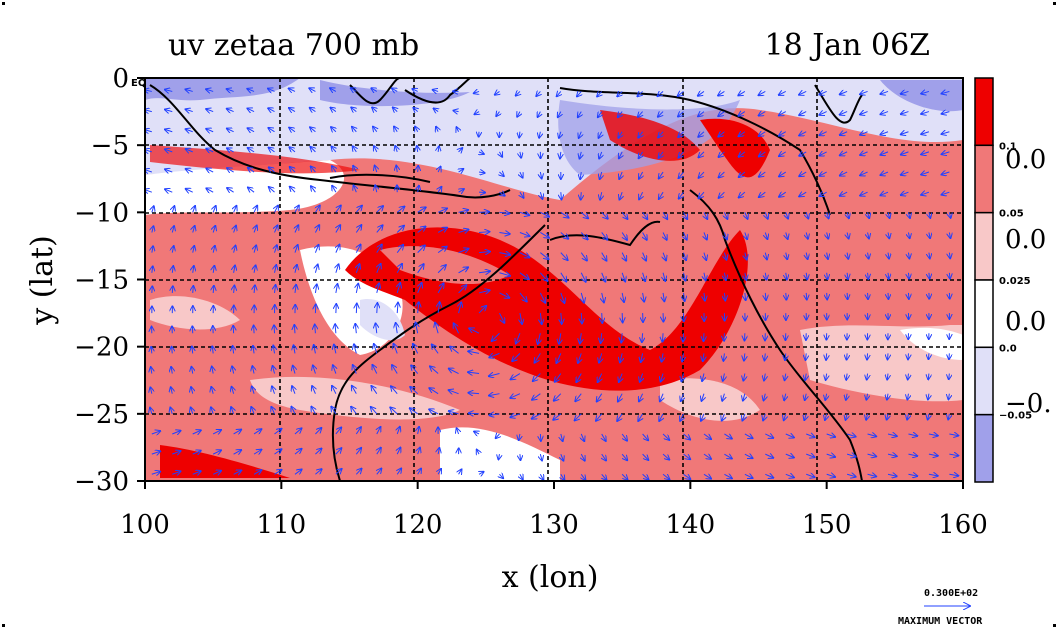 This screenshot has height=631, width=1058. I want to click on colorbar-label: −0.05, so click(1015, 416).